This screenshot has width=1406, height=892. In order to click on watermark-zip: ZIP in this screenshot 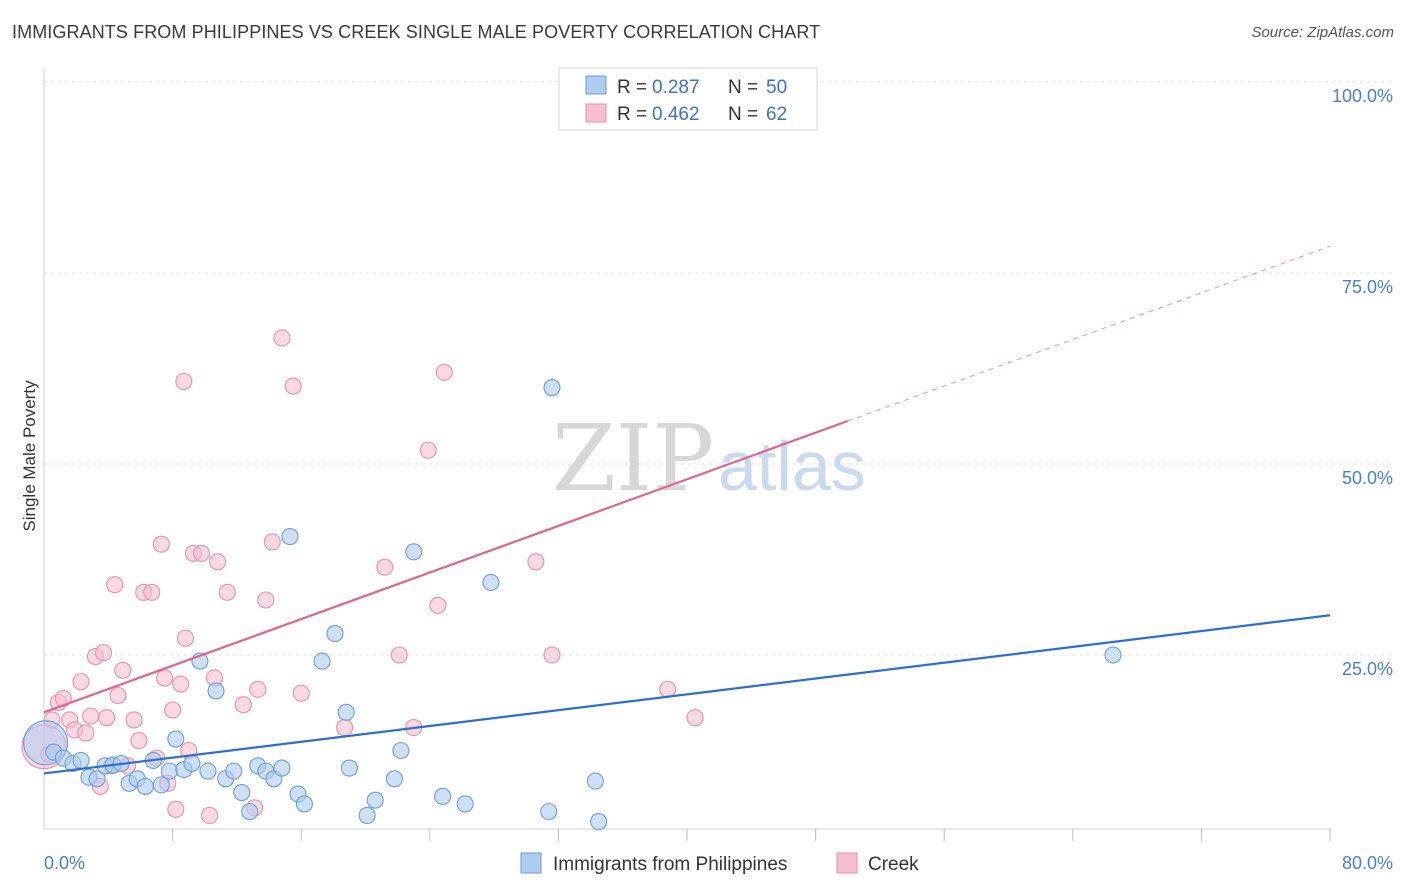, I will do `click(633, 458)`.